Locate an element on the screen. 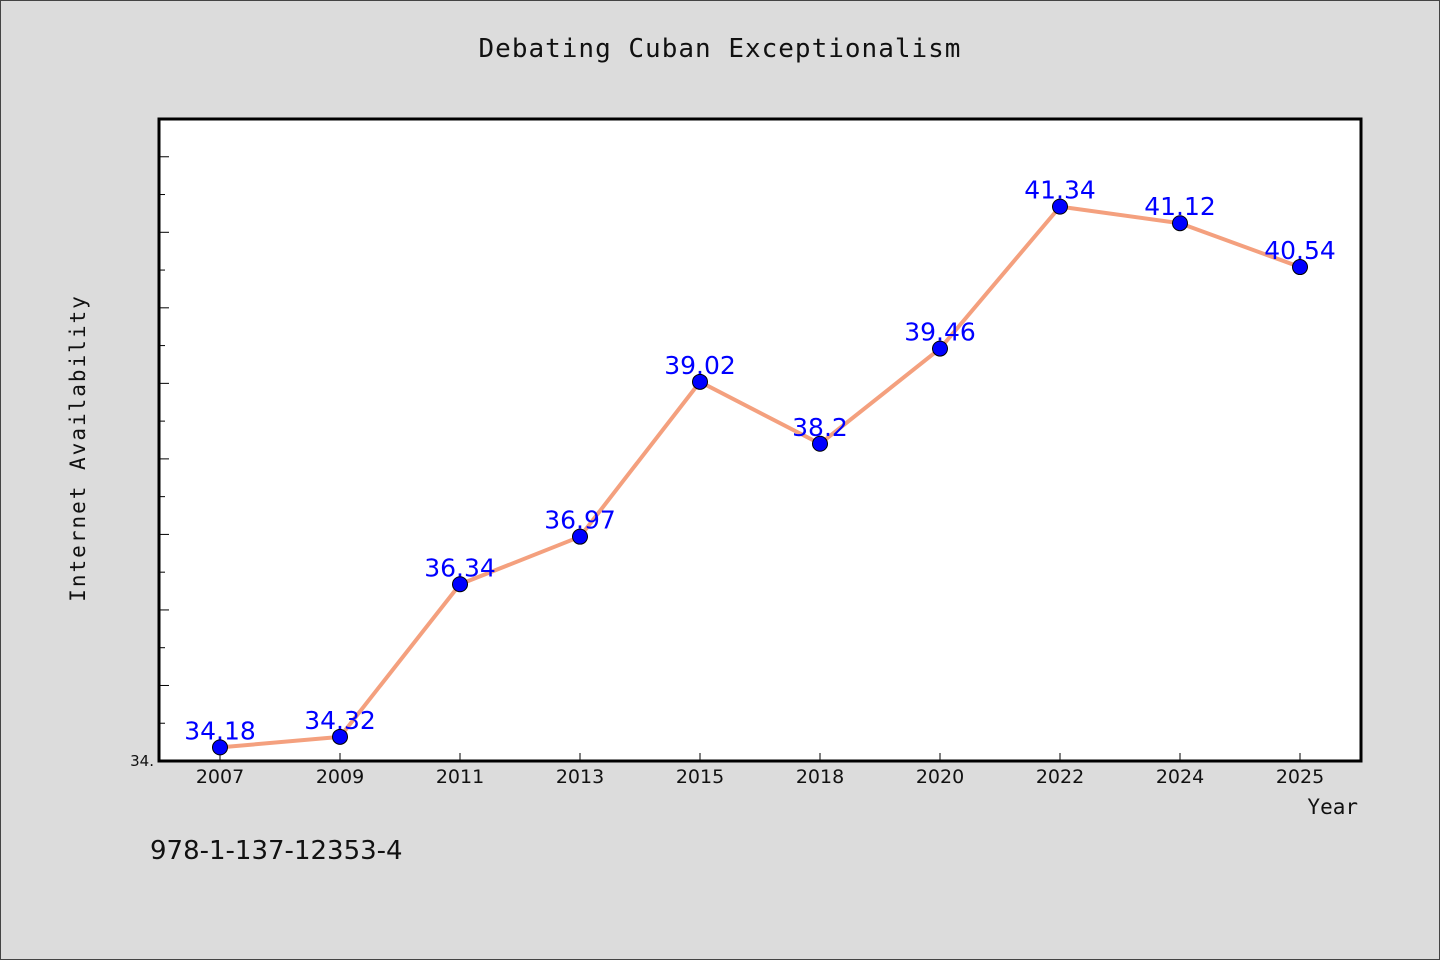 The image size is (1440, 960). y-tick-label: 34. is located at coordinates (142, 761).